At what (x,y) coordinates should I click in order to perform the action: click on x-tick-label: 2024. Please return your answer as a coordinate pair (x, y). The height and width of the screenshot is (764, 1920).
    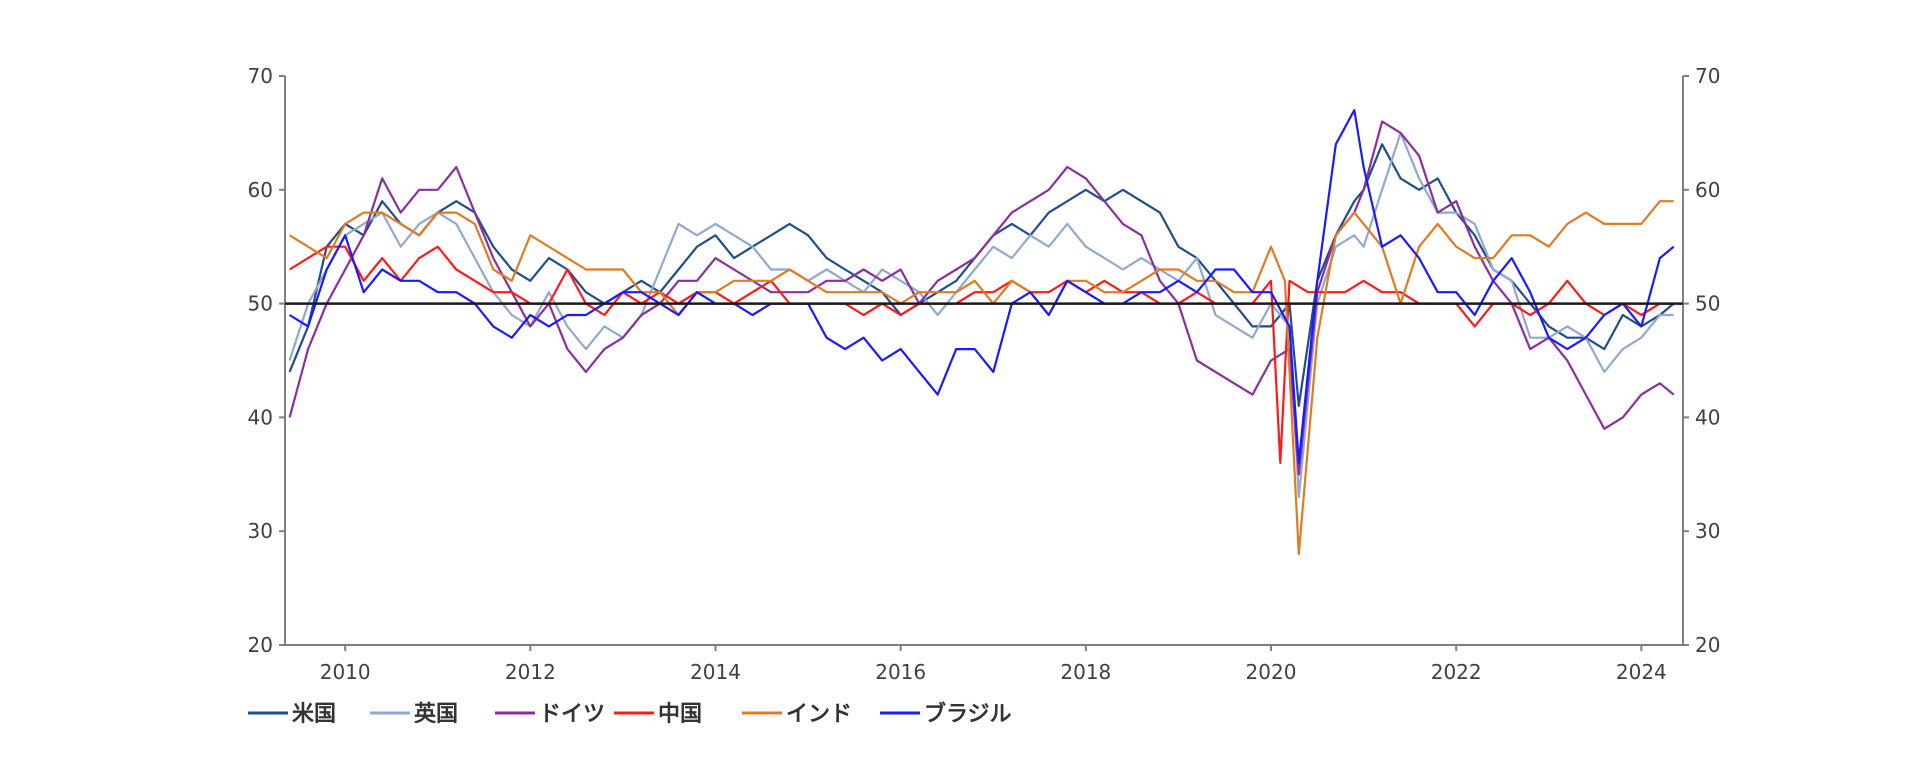
    Looking at the image, I should click on (1641, 672).